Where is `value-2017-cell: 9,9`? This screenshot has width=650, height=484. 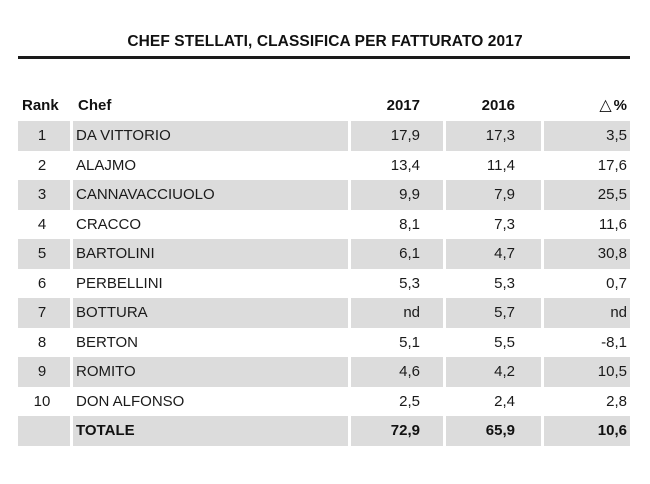
value-2017-cell: 9,9 is located at coordinates (409, 195).